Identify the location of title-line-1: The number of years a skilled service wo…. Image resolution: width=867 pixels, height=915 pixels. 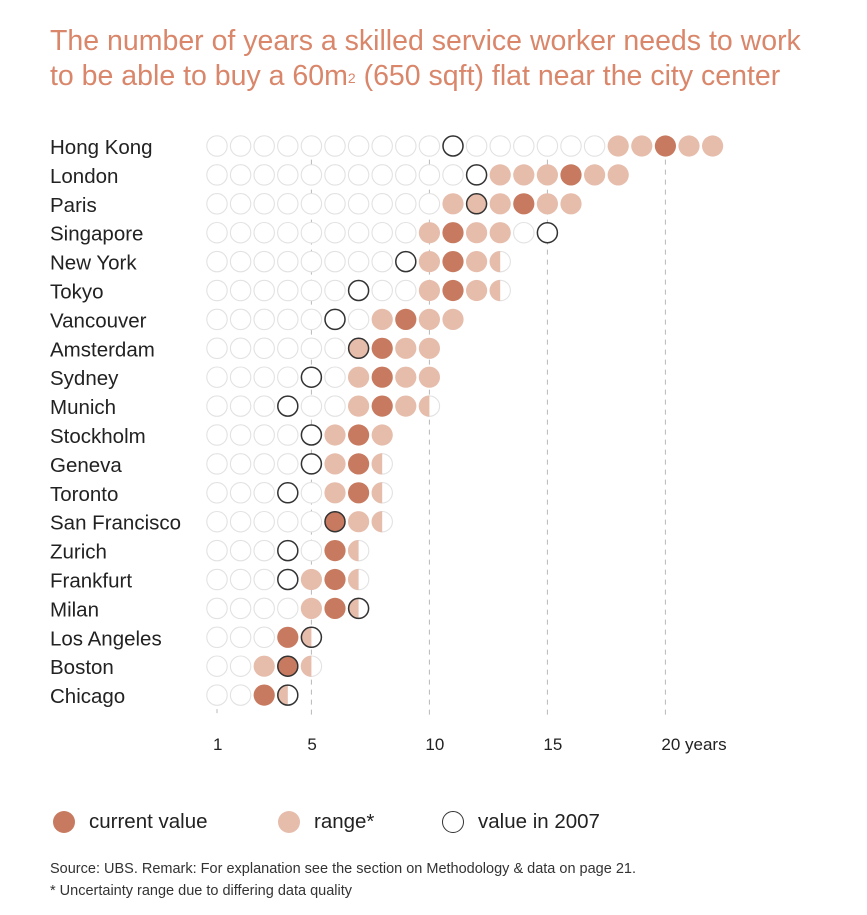
(425, 41).